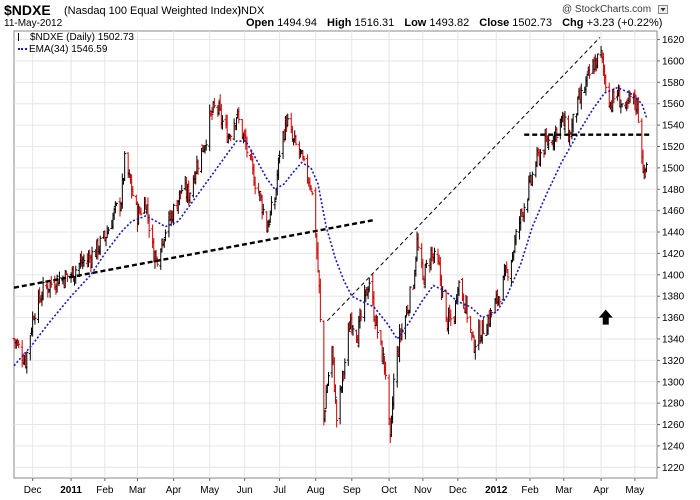 The image size is (700, 500). I want to click on legend-ema: EMA(34) 1546.59, so click(76, 50).